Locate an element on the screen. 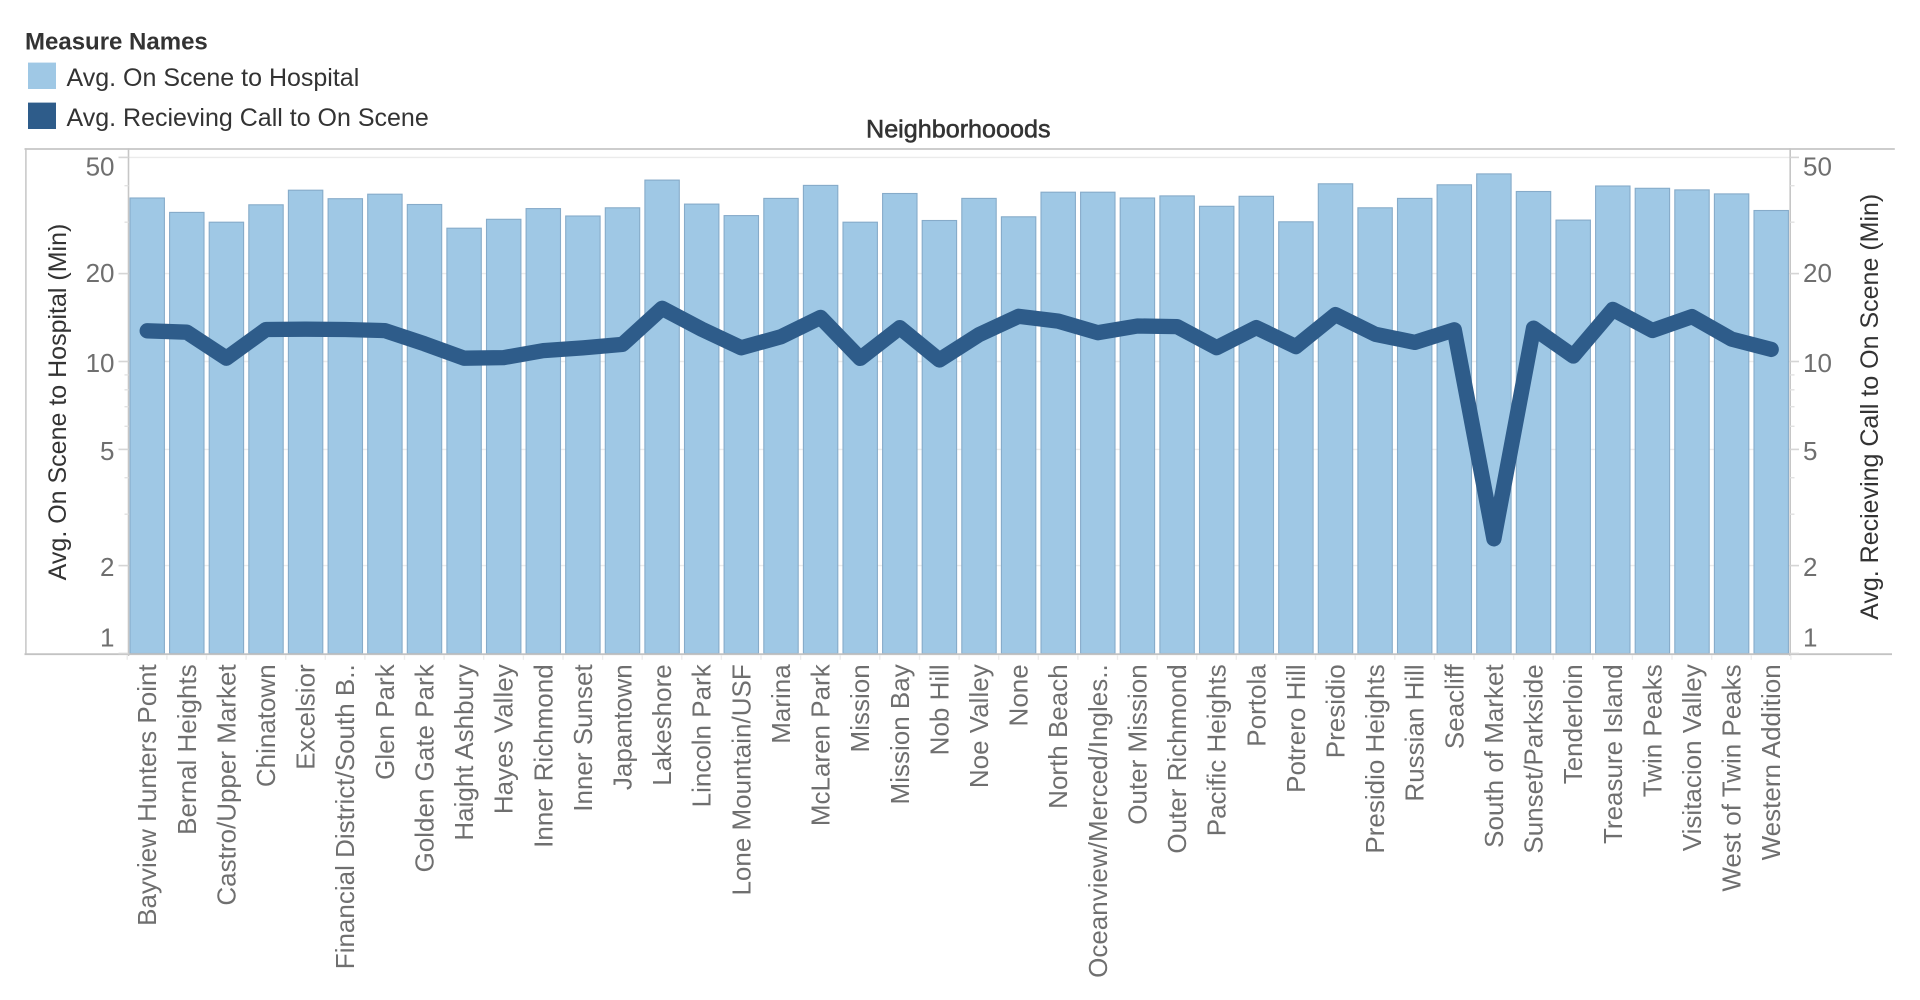  svg-text: None is located at coordinates (1019, 695).